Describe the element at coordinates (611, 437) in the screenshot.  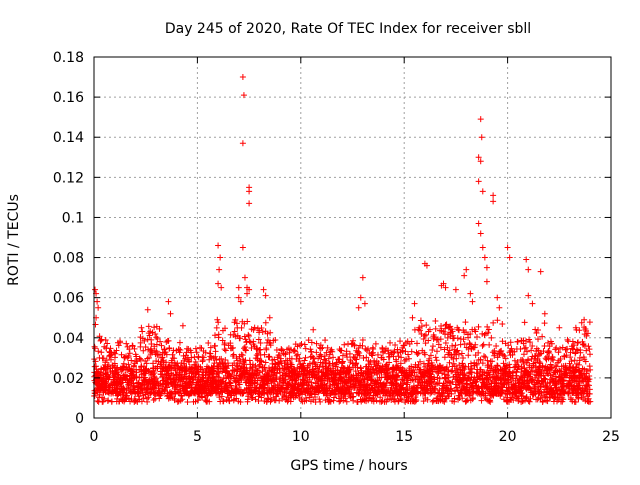
I see `x-tick-label: 25` at that location.